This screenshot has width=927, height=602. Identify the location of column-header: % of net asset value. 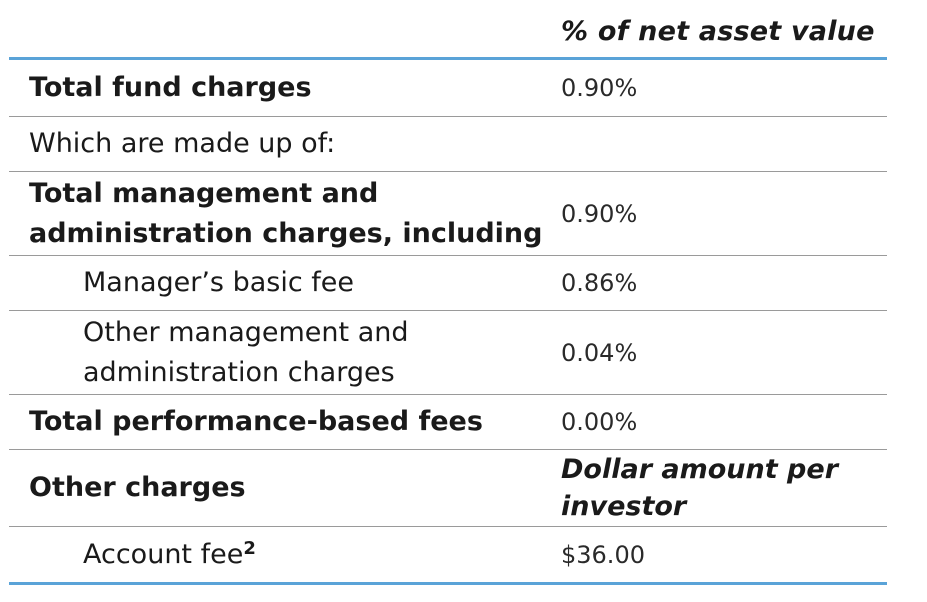
(718, 31).